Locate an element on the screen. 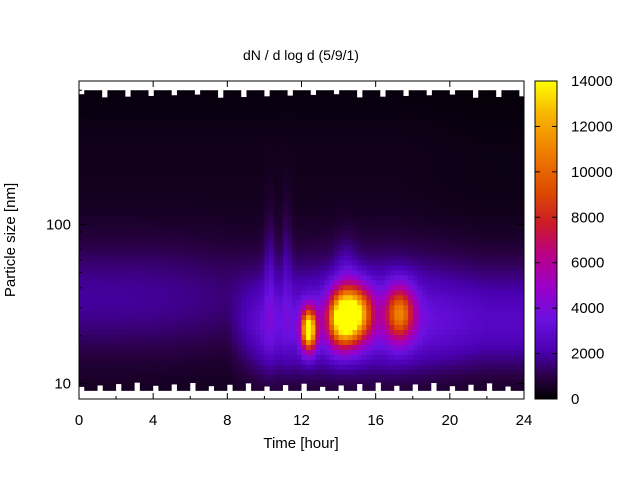 This screenshot has height=480, width=640. colorbar-ticks: 0 2000 4000 6000 8000 10000 12000 14000 is located at coordinates (574, 240).